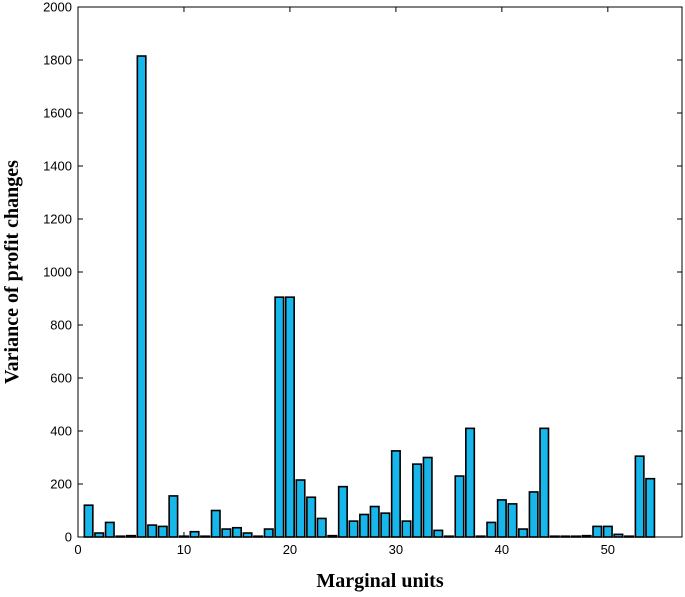 This screenshot has width=685, height=597. I want to click on y-tick-label: 800, so click(61, 325).